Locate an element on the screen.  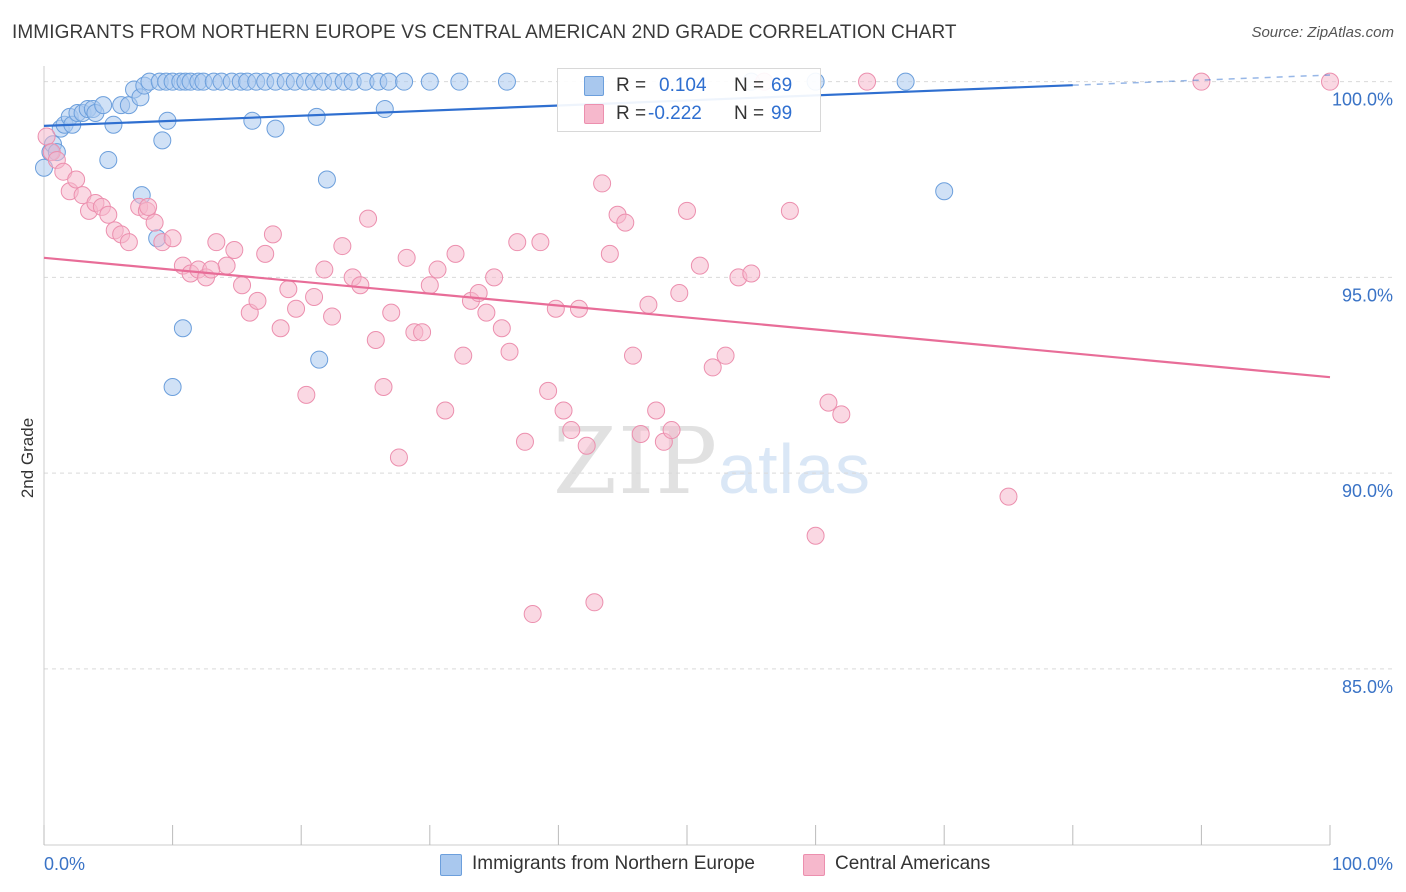
stats-legend: R = 0.104 N = 69 R = -0.222 N = 99 is located at coordinates (689, 100).